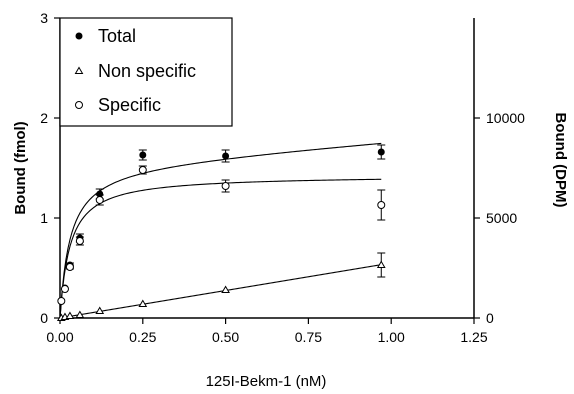 Image resolution: width=574 pixels, height=394 pixels. Describe the element at coordinates (225, 337) in the screenshot. I see `x-tick-label: 0.50` at that location.